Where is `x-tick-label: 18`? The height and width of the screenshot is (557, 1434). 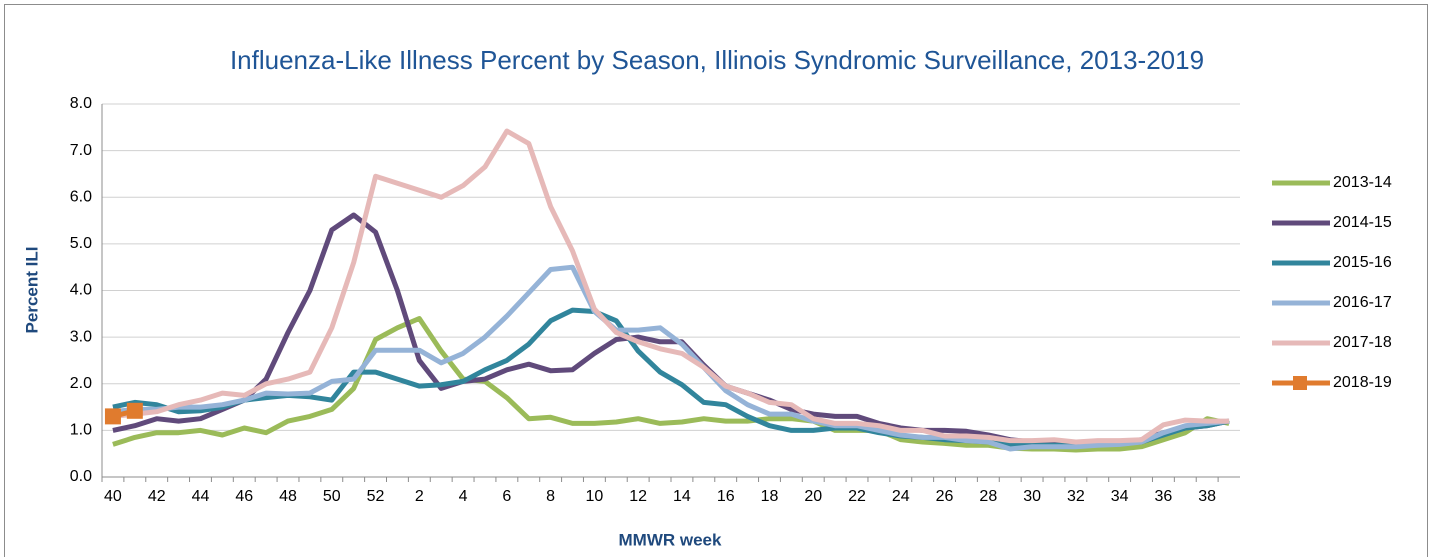 x-tick-label: 18 is located at coordinates (770, 496).